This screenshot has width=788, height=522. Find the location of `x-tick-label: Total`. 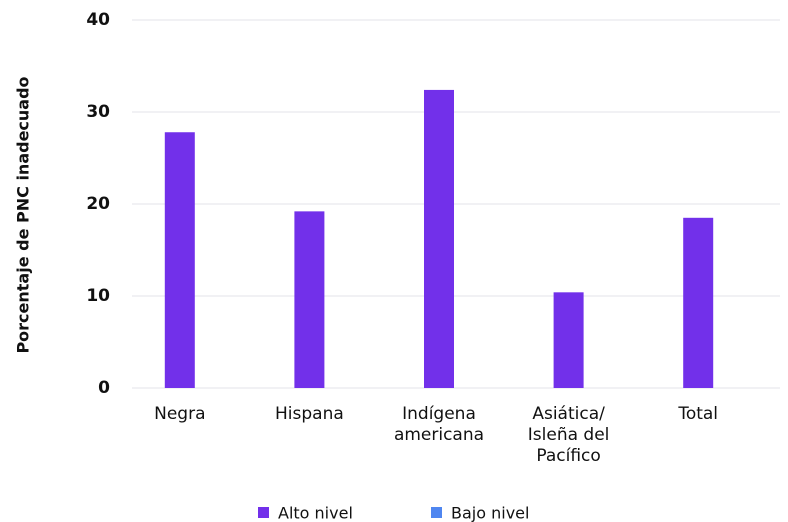

x-tick-label: Total is located at coordinates (698, 414).